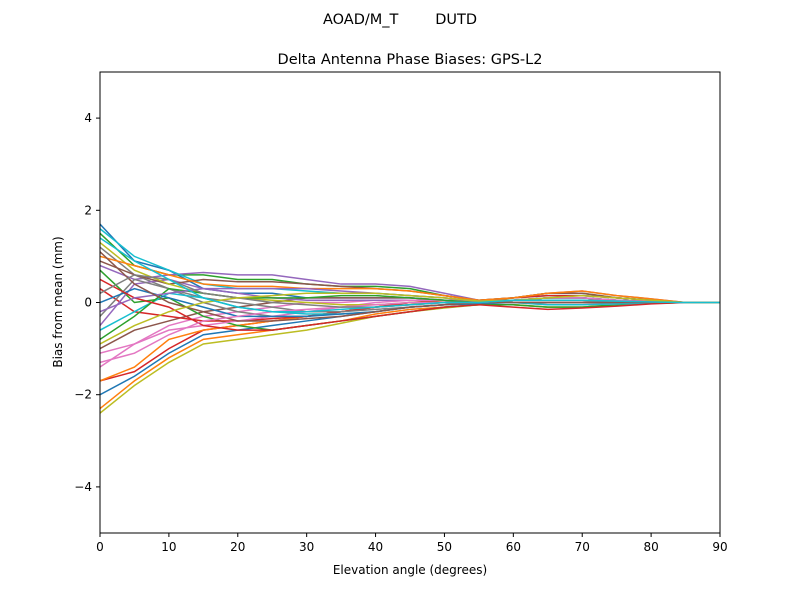  I want to click on x-tick-label: 0, so click(100, 547).